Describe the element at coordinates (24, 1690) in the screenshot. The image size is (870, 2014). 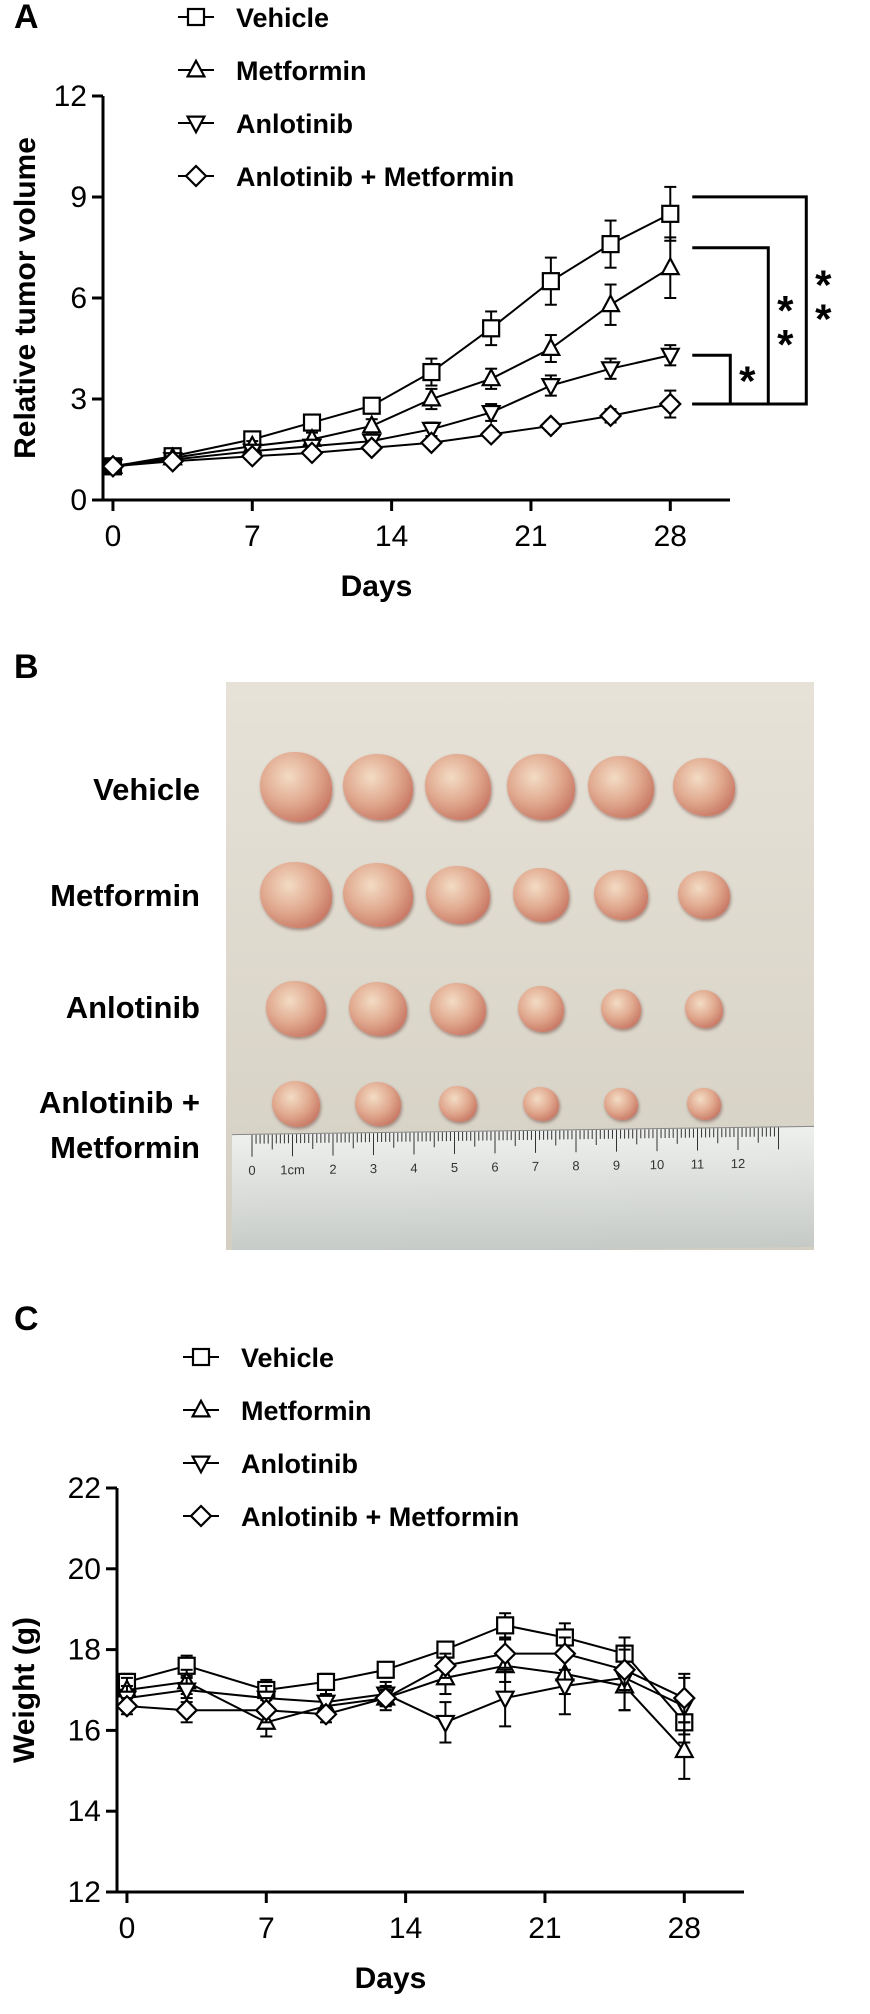
I see `y-axis-label: Weight (g)` at that location.